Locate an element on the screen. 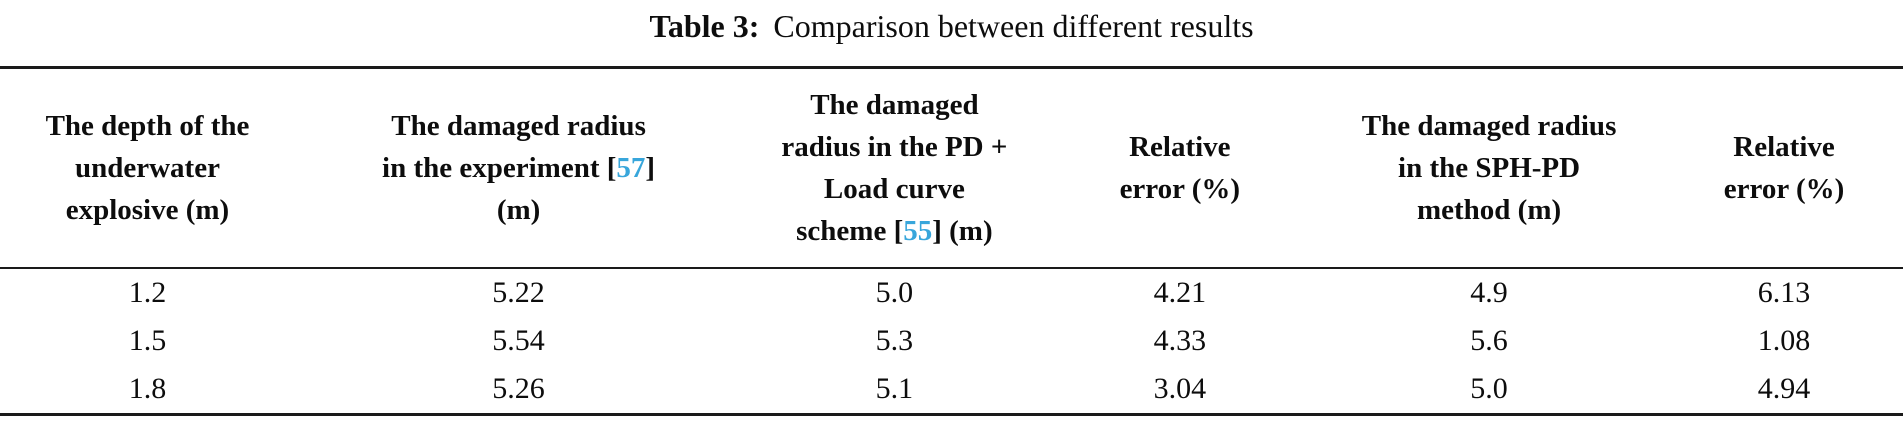 This screenshot has width=1903, height=427. cell-relative-error-2: 1.08 is located at coordinates (1784, 340).